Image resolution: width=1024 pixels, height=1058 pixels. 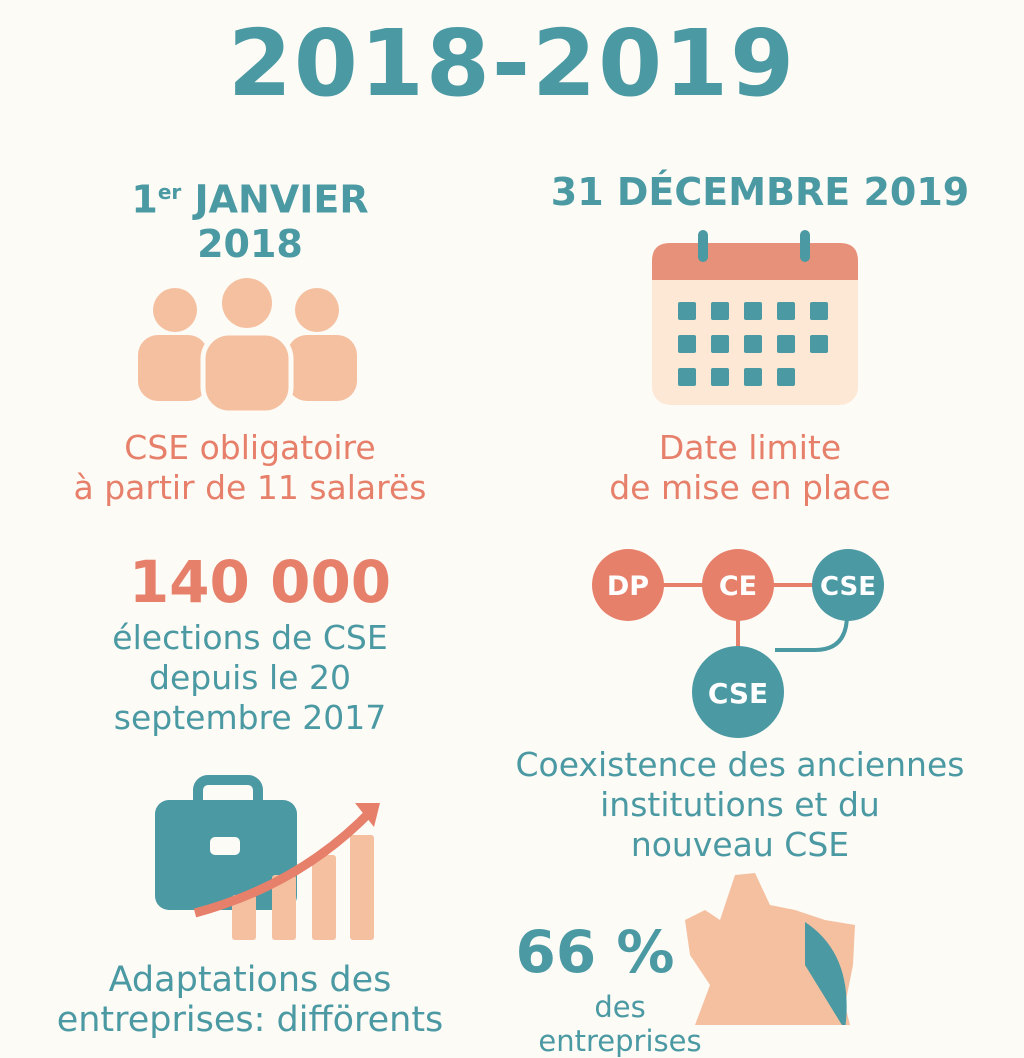 I want to click on pct-label: des entreprises, so click(x=620, y=1024).